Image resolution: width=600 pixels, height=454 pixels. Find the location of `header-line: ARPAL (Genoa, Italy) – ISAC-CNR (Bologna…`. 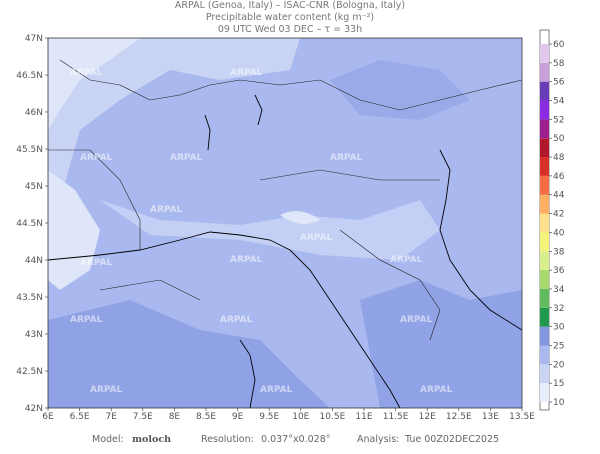

header-line: ARPAL (Genoa, Italy) – ISAC-CNR (Bologna… is located at coordinates (290, 5).